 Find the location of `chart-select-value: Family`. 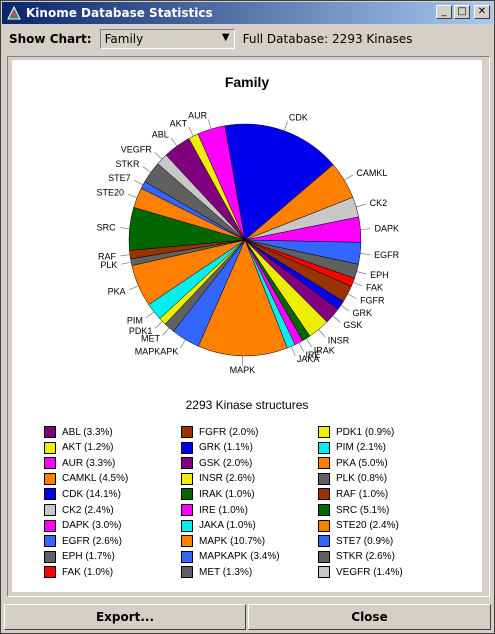

chart-select-value: Family is located at coordinates (124, 39).